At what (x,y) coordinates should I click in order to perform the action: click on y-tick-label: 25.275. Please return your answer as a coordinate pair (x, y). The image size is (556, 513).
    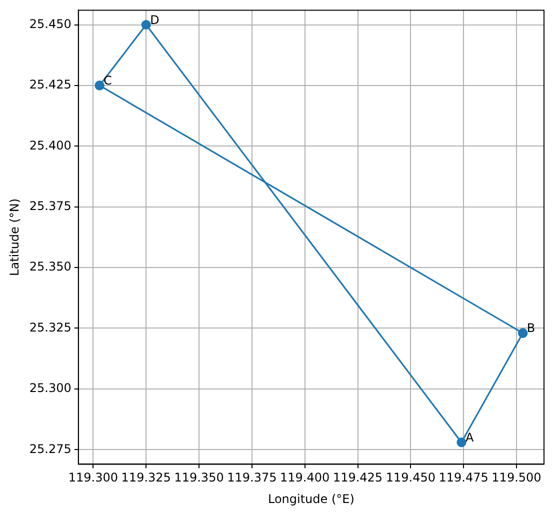
    Looking at the image, I should click on (50, 449).